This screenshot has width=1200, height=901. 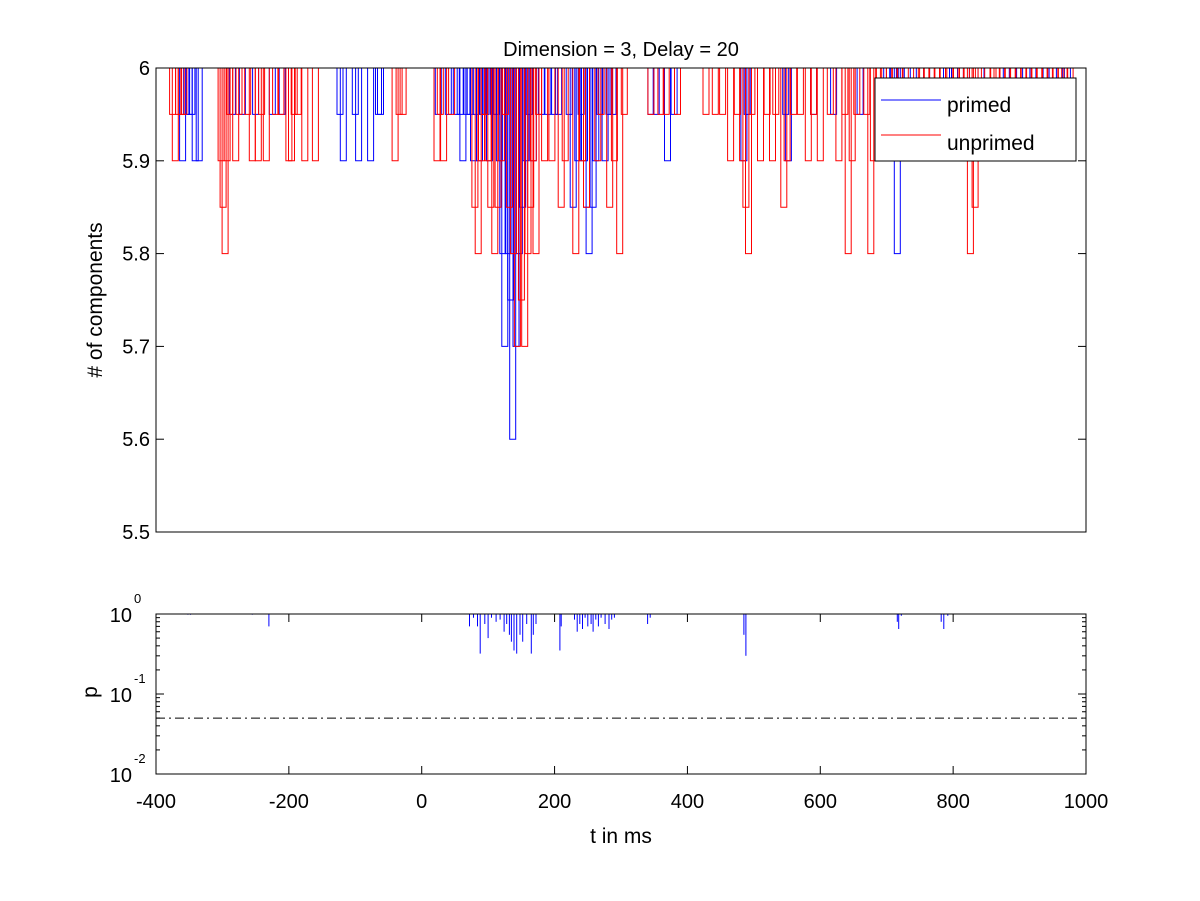 What do you see at coordinates (621, 836) in the screenshot?
I see `bottom-plot-x-axis-label: t in ms` at bounding box center [621, 836].